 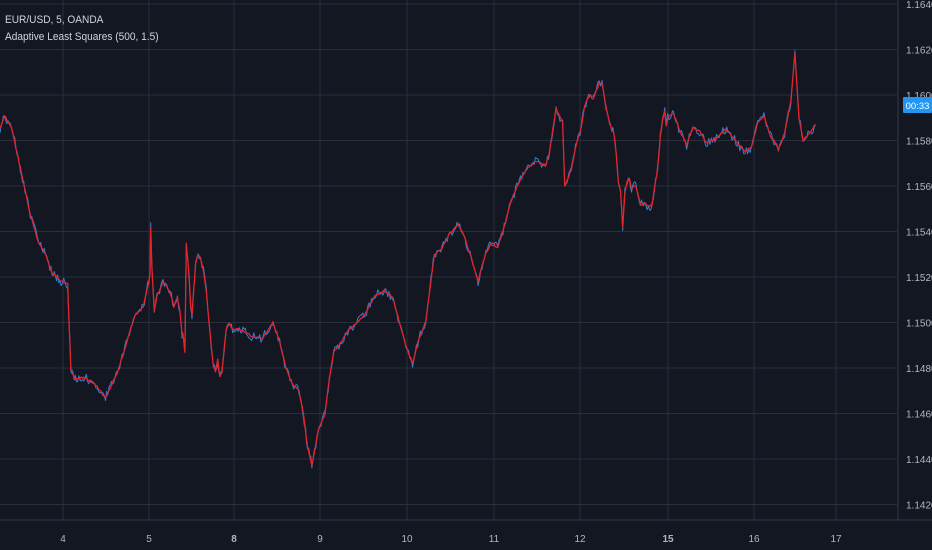 What do you see at coordinates (63, 539) in the screenshot?
I see `x-tick-label: 4` at bounding box center [63, 539].